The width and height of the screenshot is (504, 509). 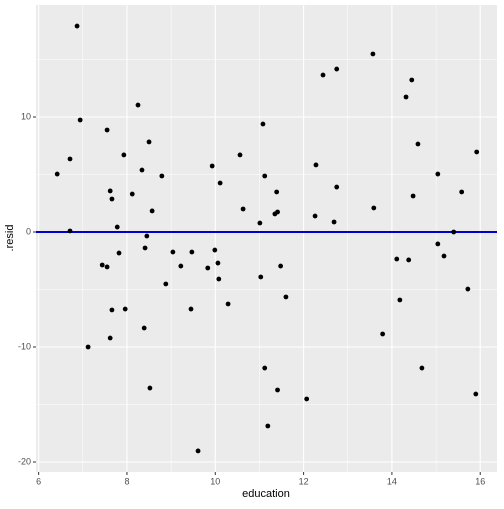 I want to click on x-tick-label: 14, so click(x=392, y=481).